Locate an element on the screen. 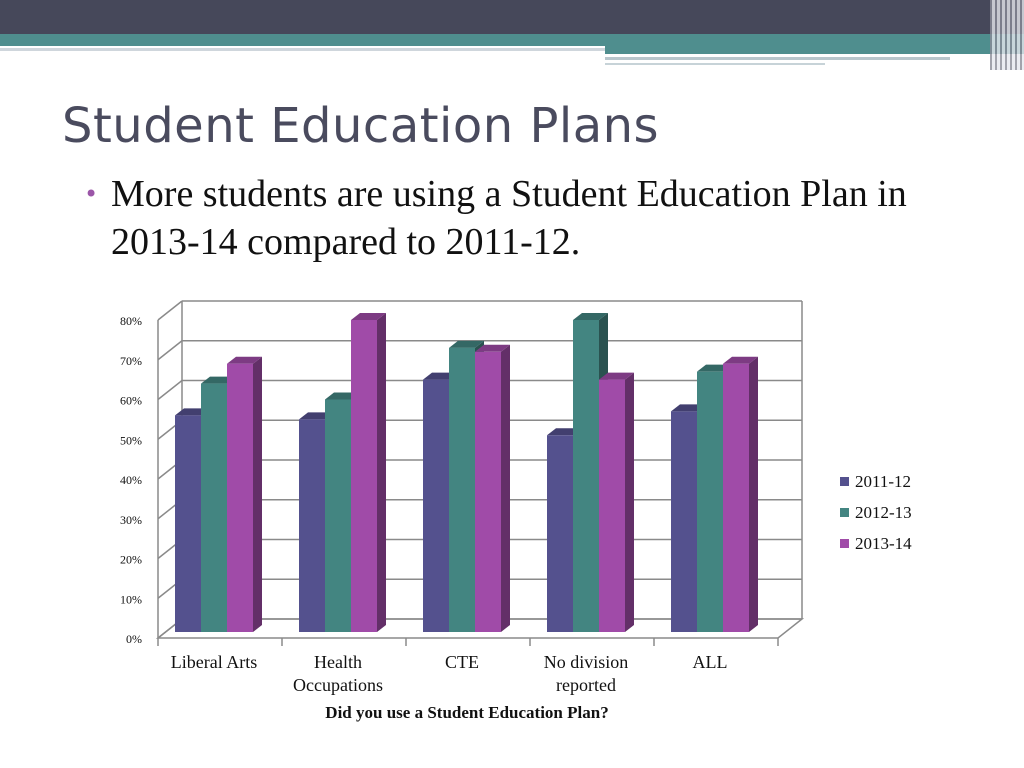  x-tick-label: Occupations is located at coordinates (338, 685).